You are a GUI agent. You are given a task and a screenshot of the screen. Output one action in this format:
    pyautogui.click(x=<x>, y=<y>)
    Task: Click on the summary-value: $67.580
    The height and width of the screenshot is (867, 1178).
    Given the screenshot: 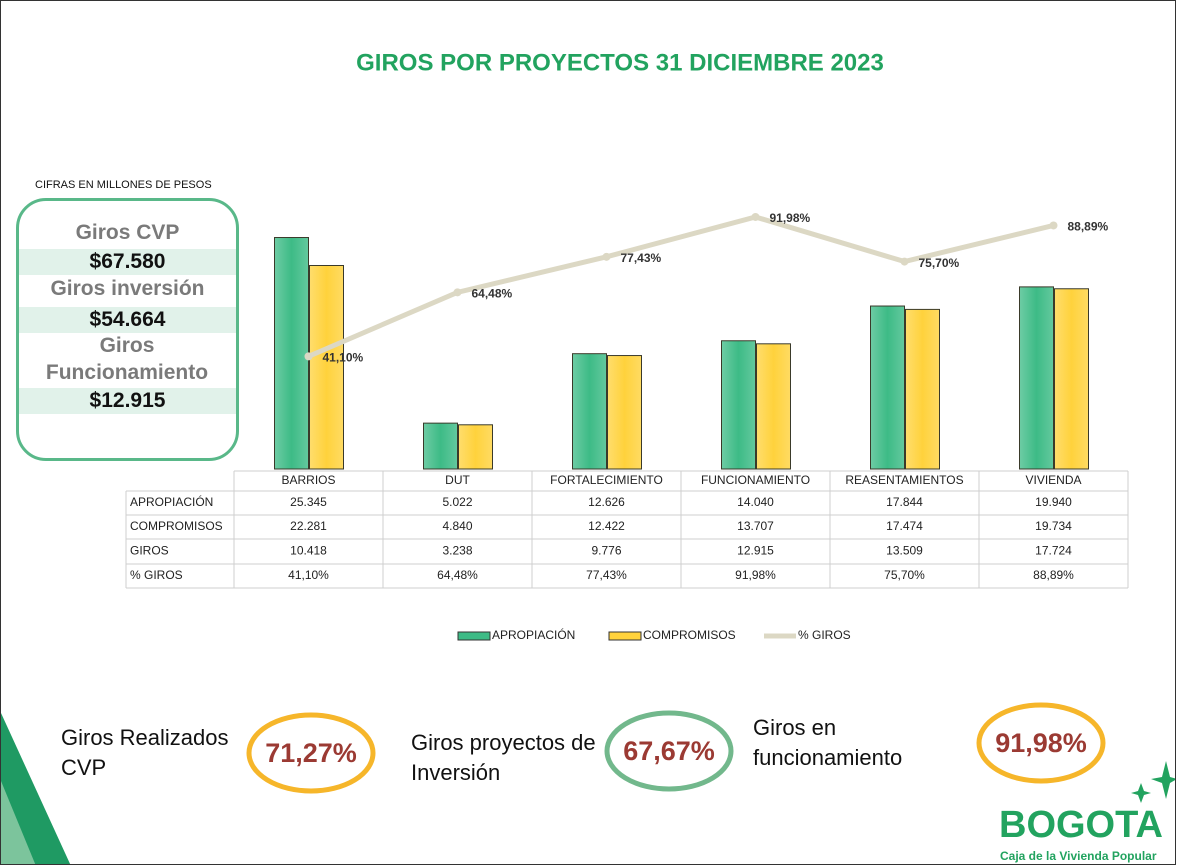 What is the action you would take?
    pyautogui.click(x=127, y=262)
    